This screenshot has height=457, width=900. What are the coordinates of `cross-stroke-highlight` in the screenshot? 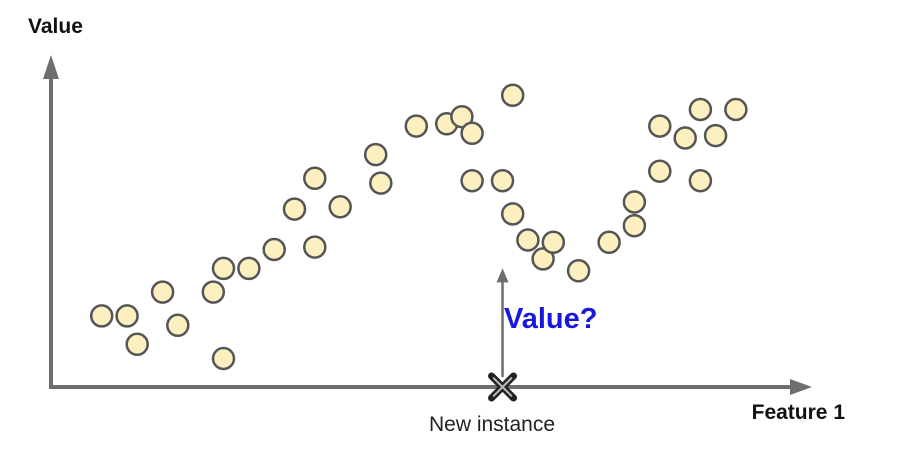 It's located at (502, 387).